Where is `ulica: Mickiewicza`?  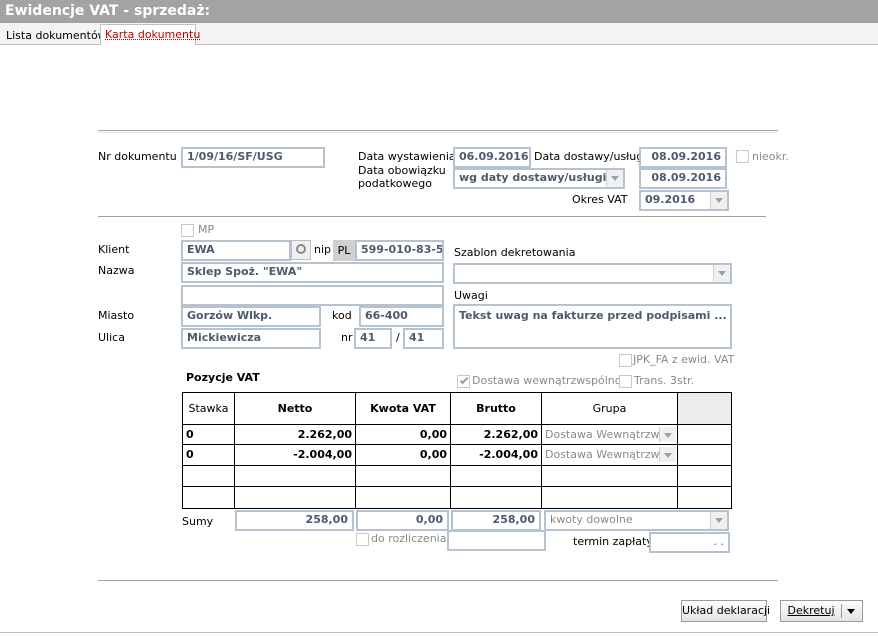 ulica: Mickiewicza is located at coordinates (251, 338).